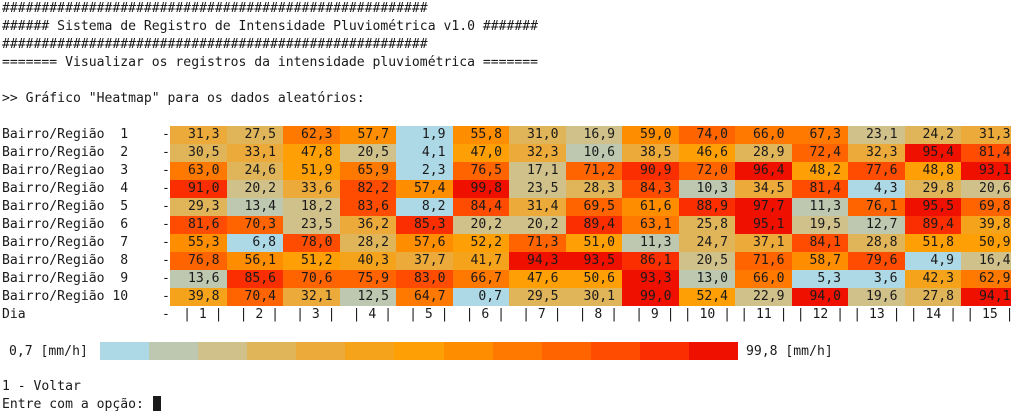  What do you see at coordinates (593, 207) in the screenshot?
I see `heatmap-cell: 69,5` at bounding box center [593, 207].